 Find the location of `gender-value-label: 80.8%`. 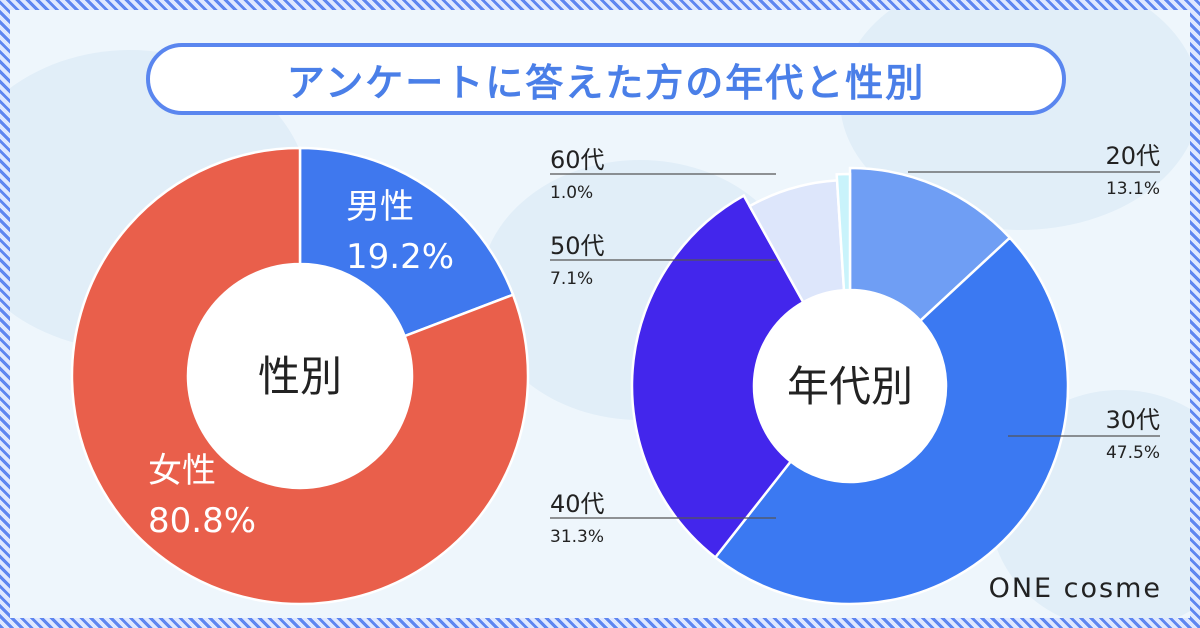

gender-value-label: 80.8% is located at coordinates (202, 521).